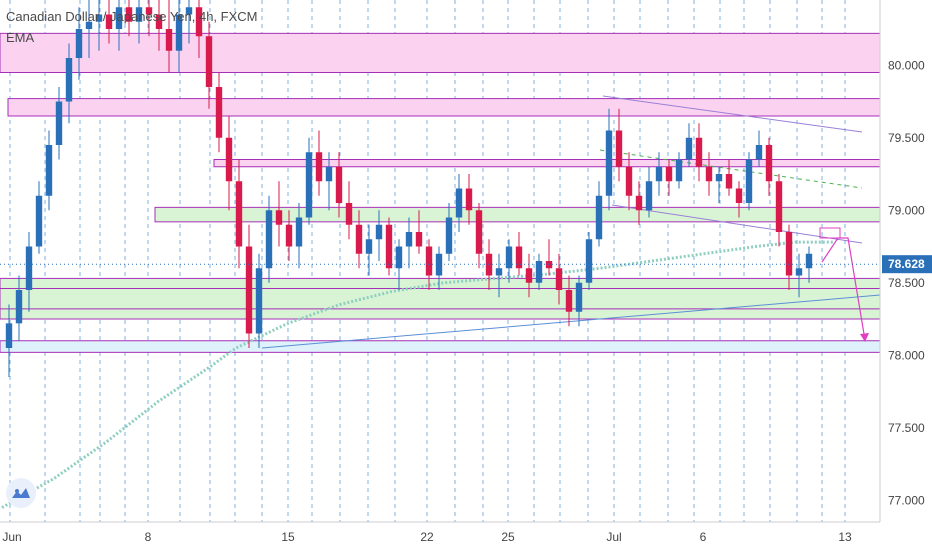  I want to click on projection-arrow, so click(843, 289).